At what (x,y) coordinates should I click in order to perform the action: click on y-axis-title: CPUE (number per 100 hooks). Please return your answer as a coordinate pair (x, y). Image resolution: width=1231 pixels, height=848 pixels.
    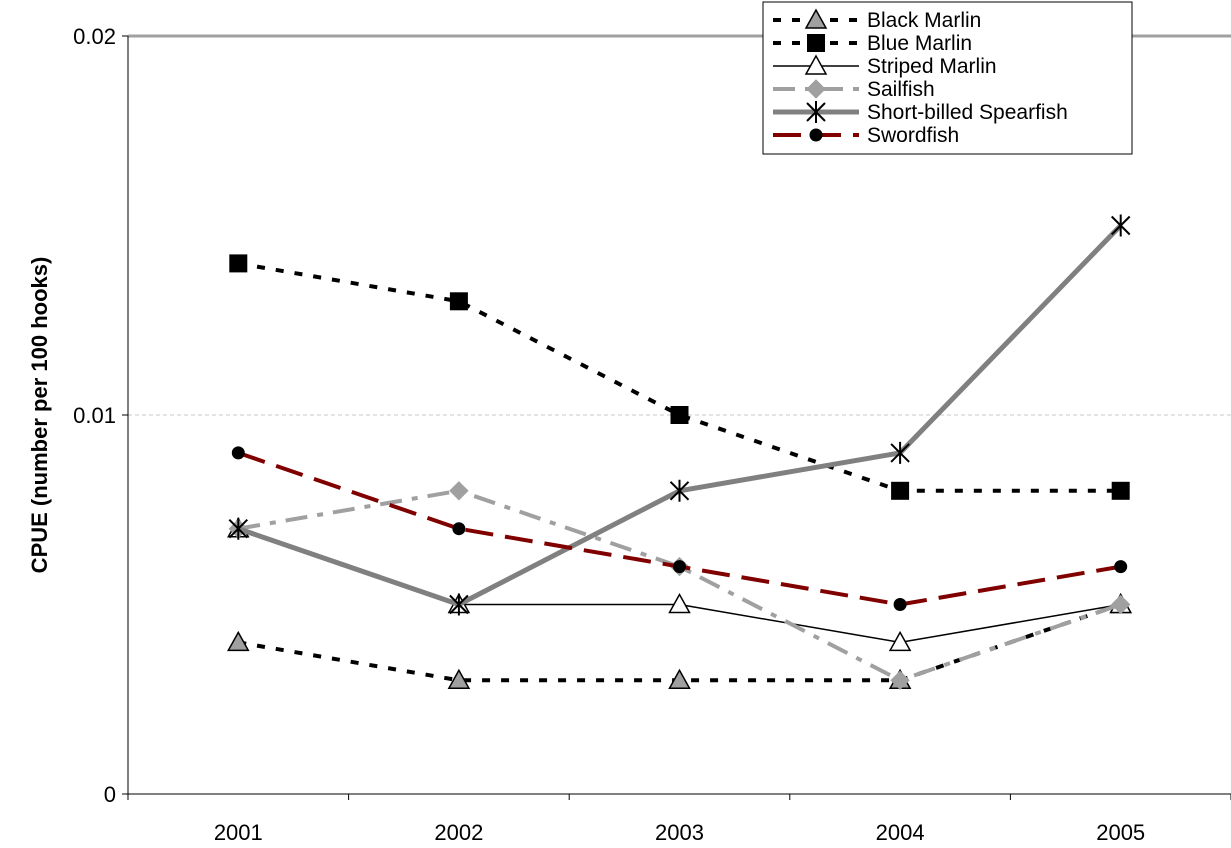
    Looking at the image, I should click on (39, 415).